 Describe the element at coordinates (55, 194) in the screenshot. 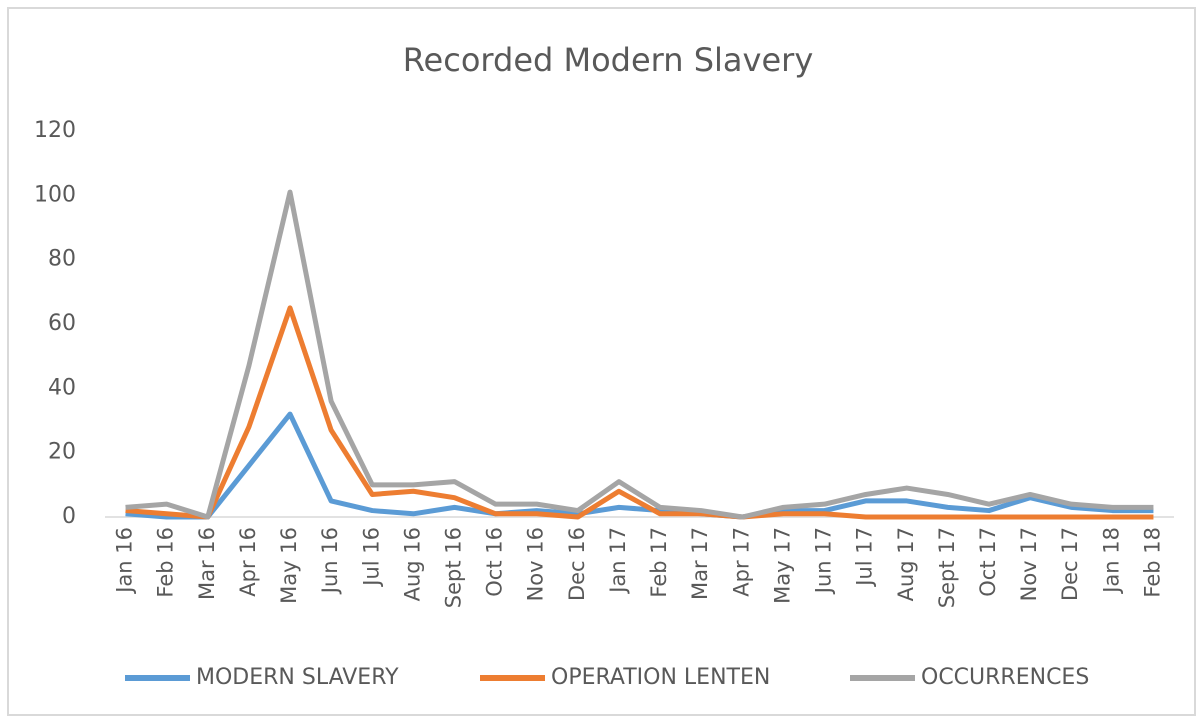

I see `y-tick-label: 100` at that location.